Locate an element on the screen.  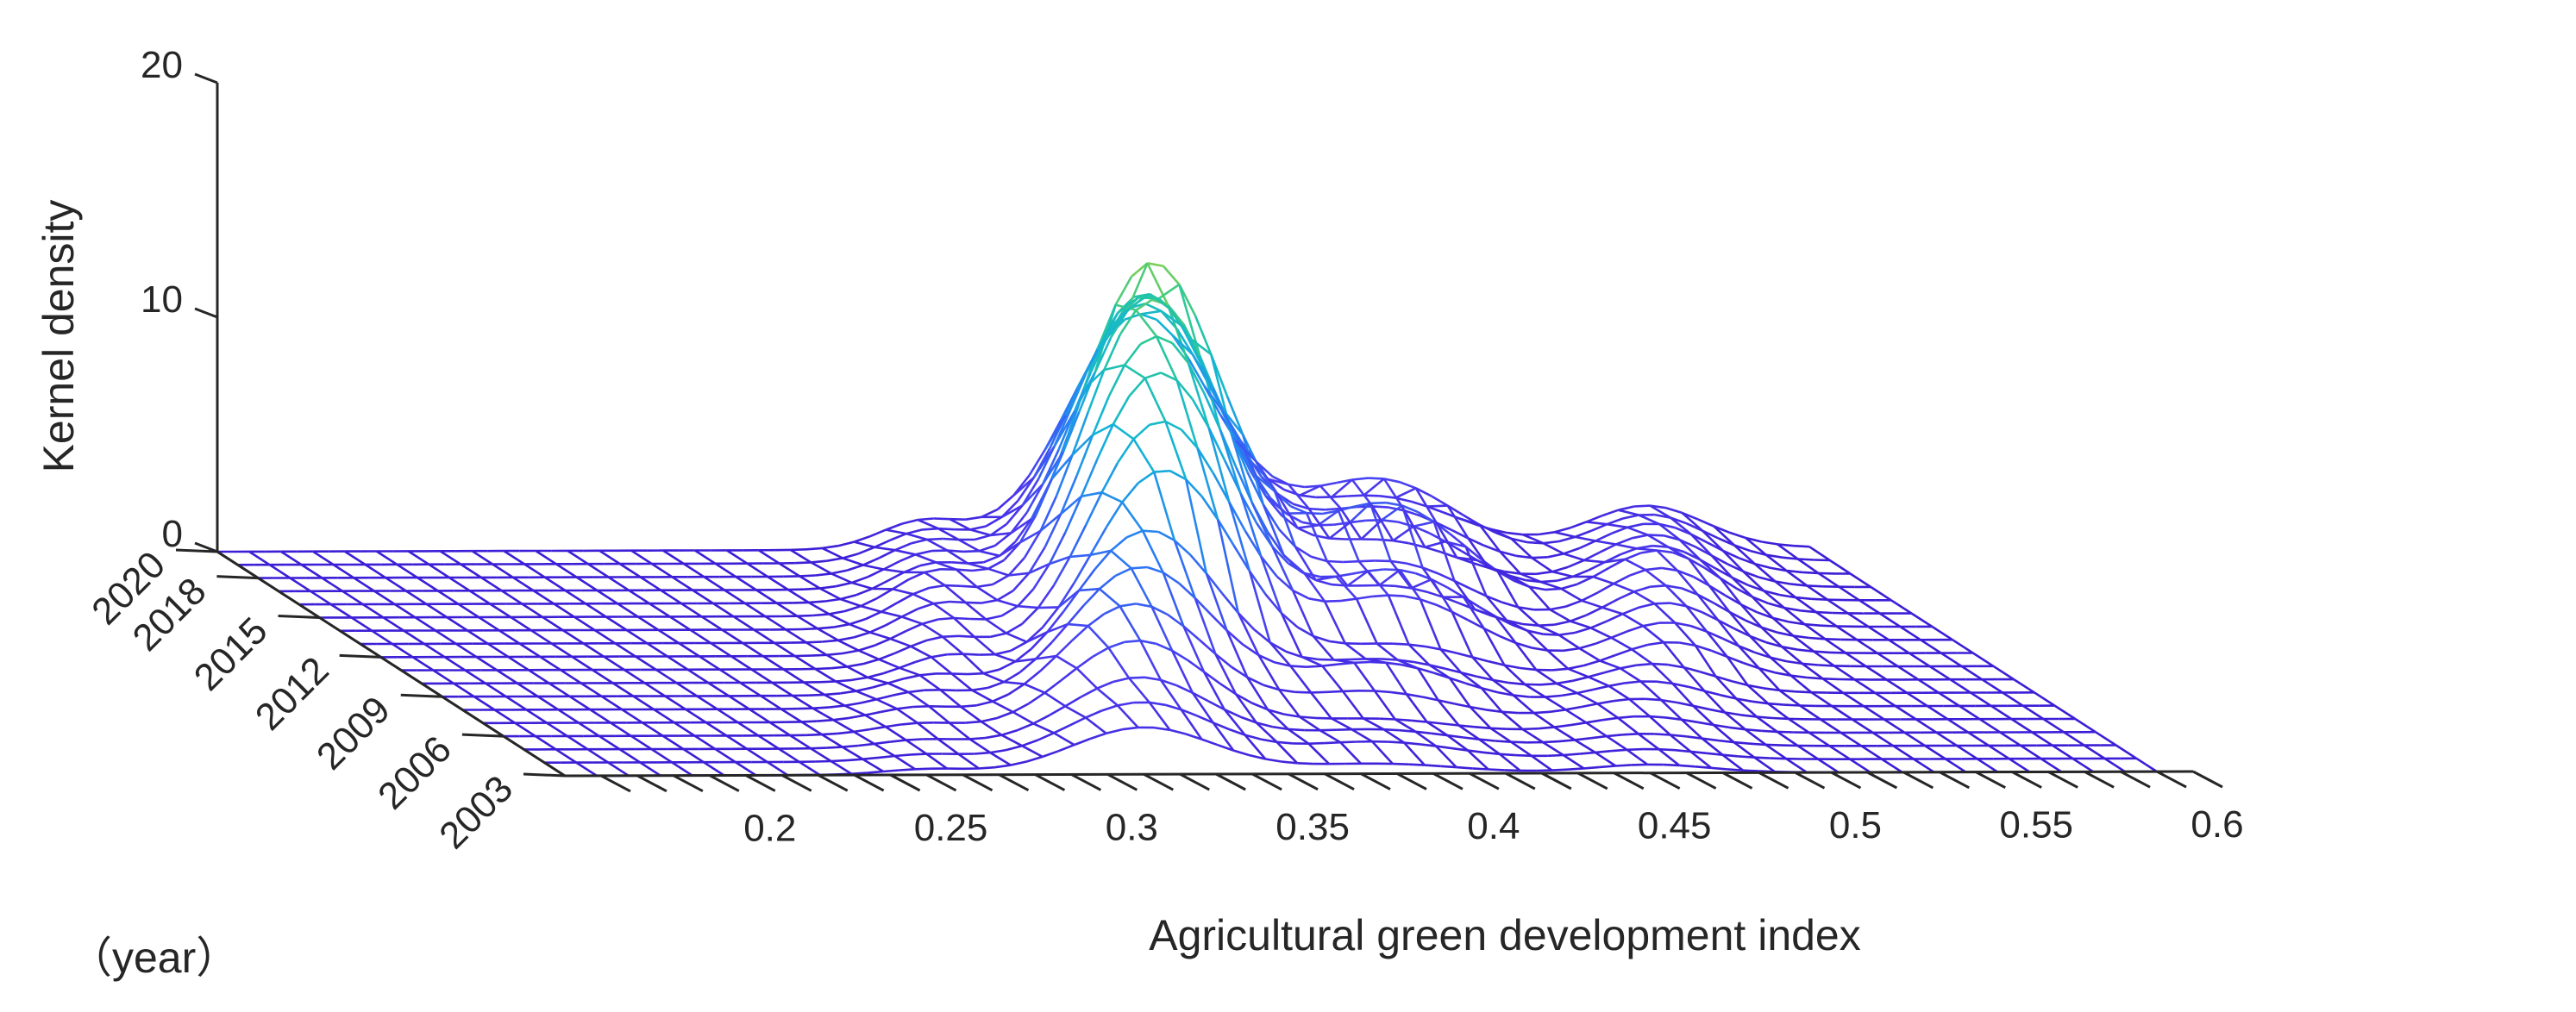
x-tick-mark is located at coordinates (1050, 782).